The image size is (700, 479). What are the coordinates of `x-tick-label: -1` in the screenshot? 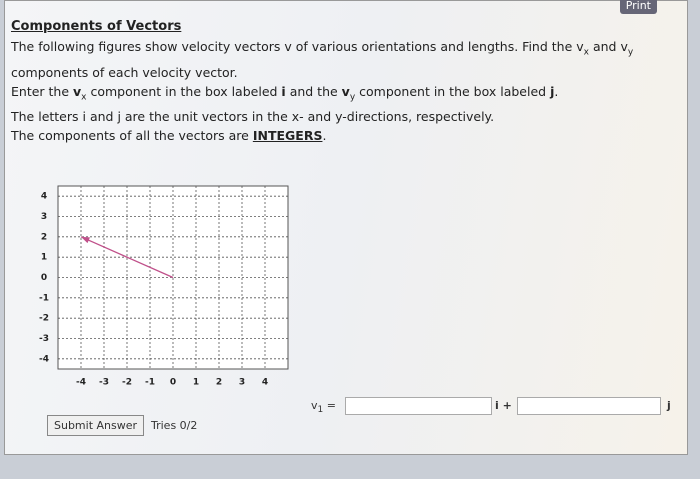 It's located at (150, 383).